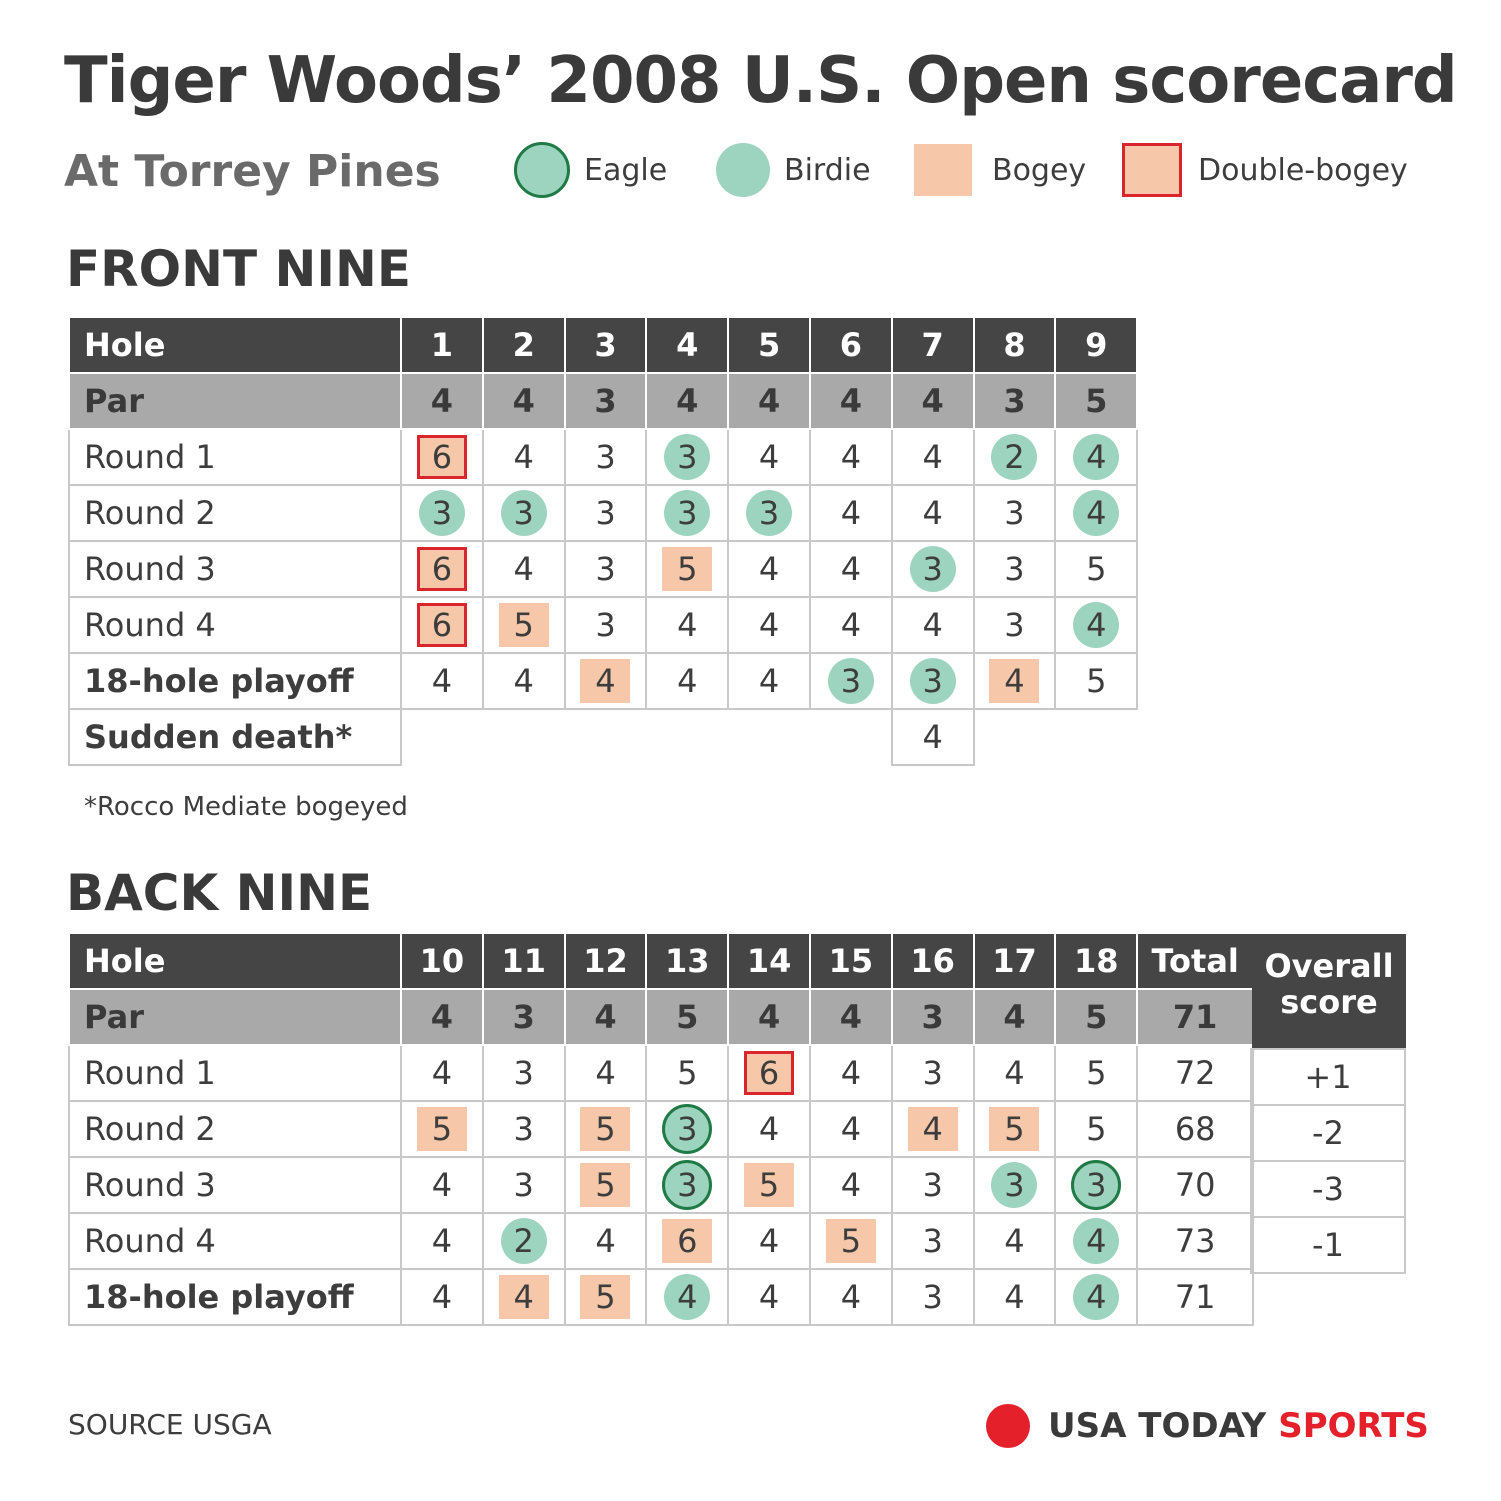 This screenshot has height=1501, width=1501. I want to click on hole-number: 14, so click(769, 961).